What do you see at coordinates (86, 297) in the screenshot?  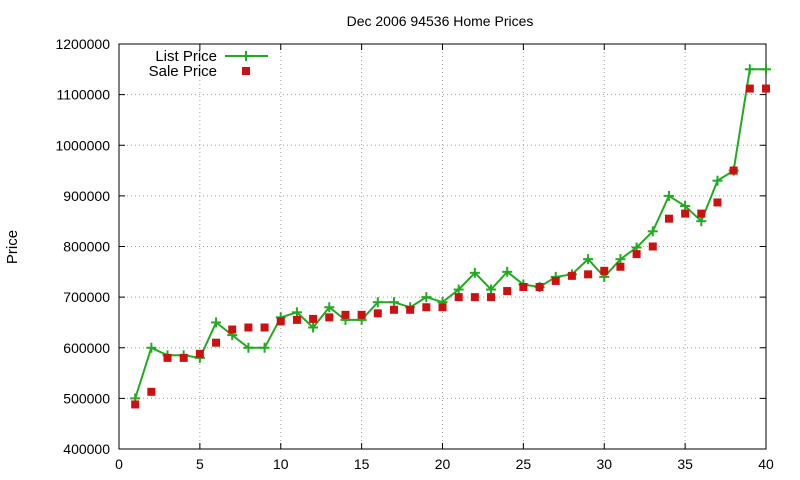 I see `y-tick-label: 700000` at bounding box center [86, 297].